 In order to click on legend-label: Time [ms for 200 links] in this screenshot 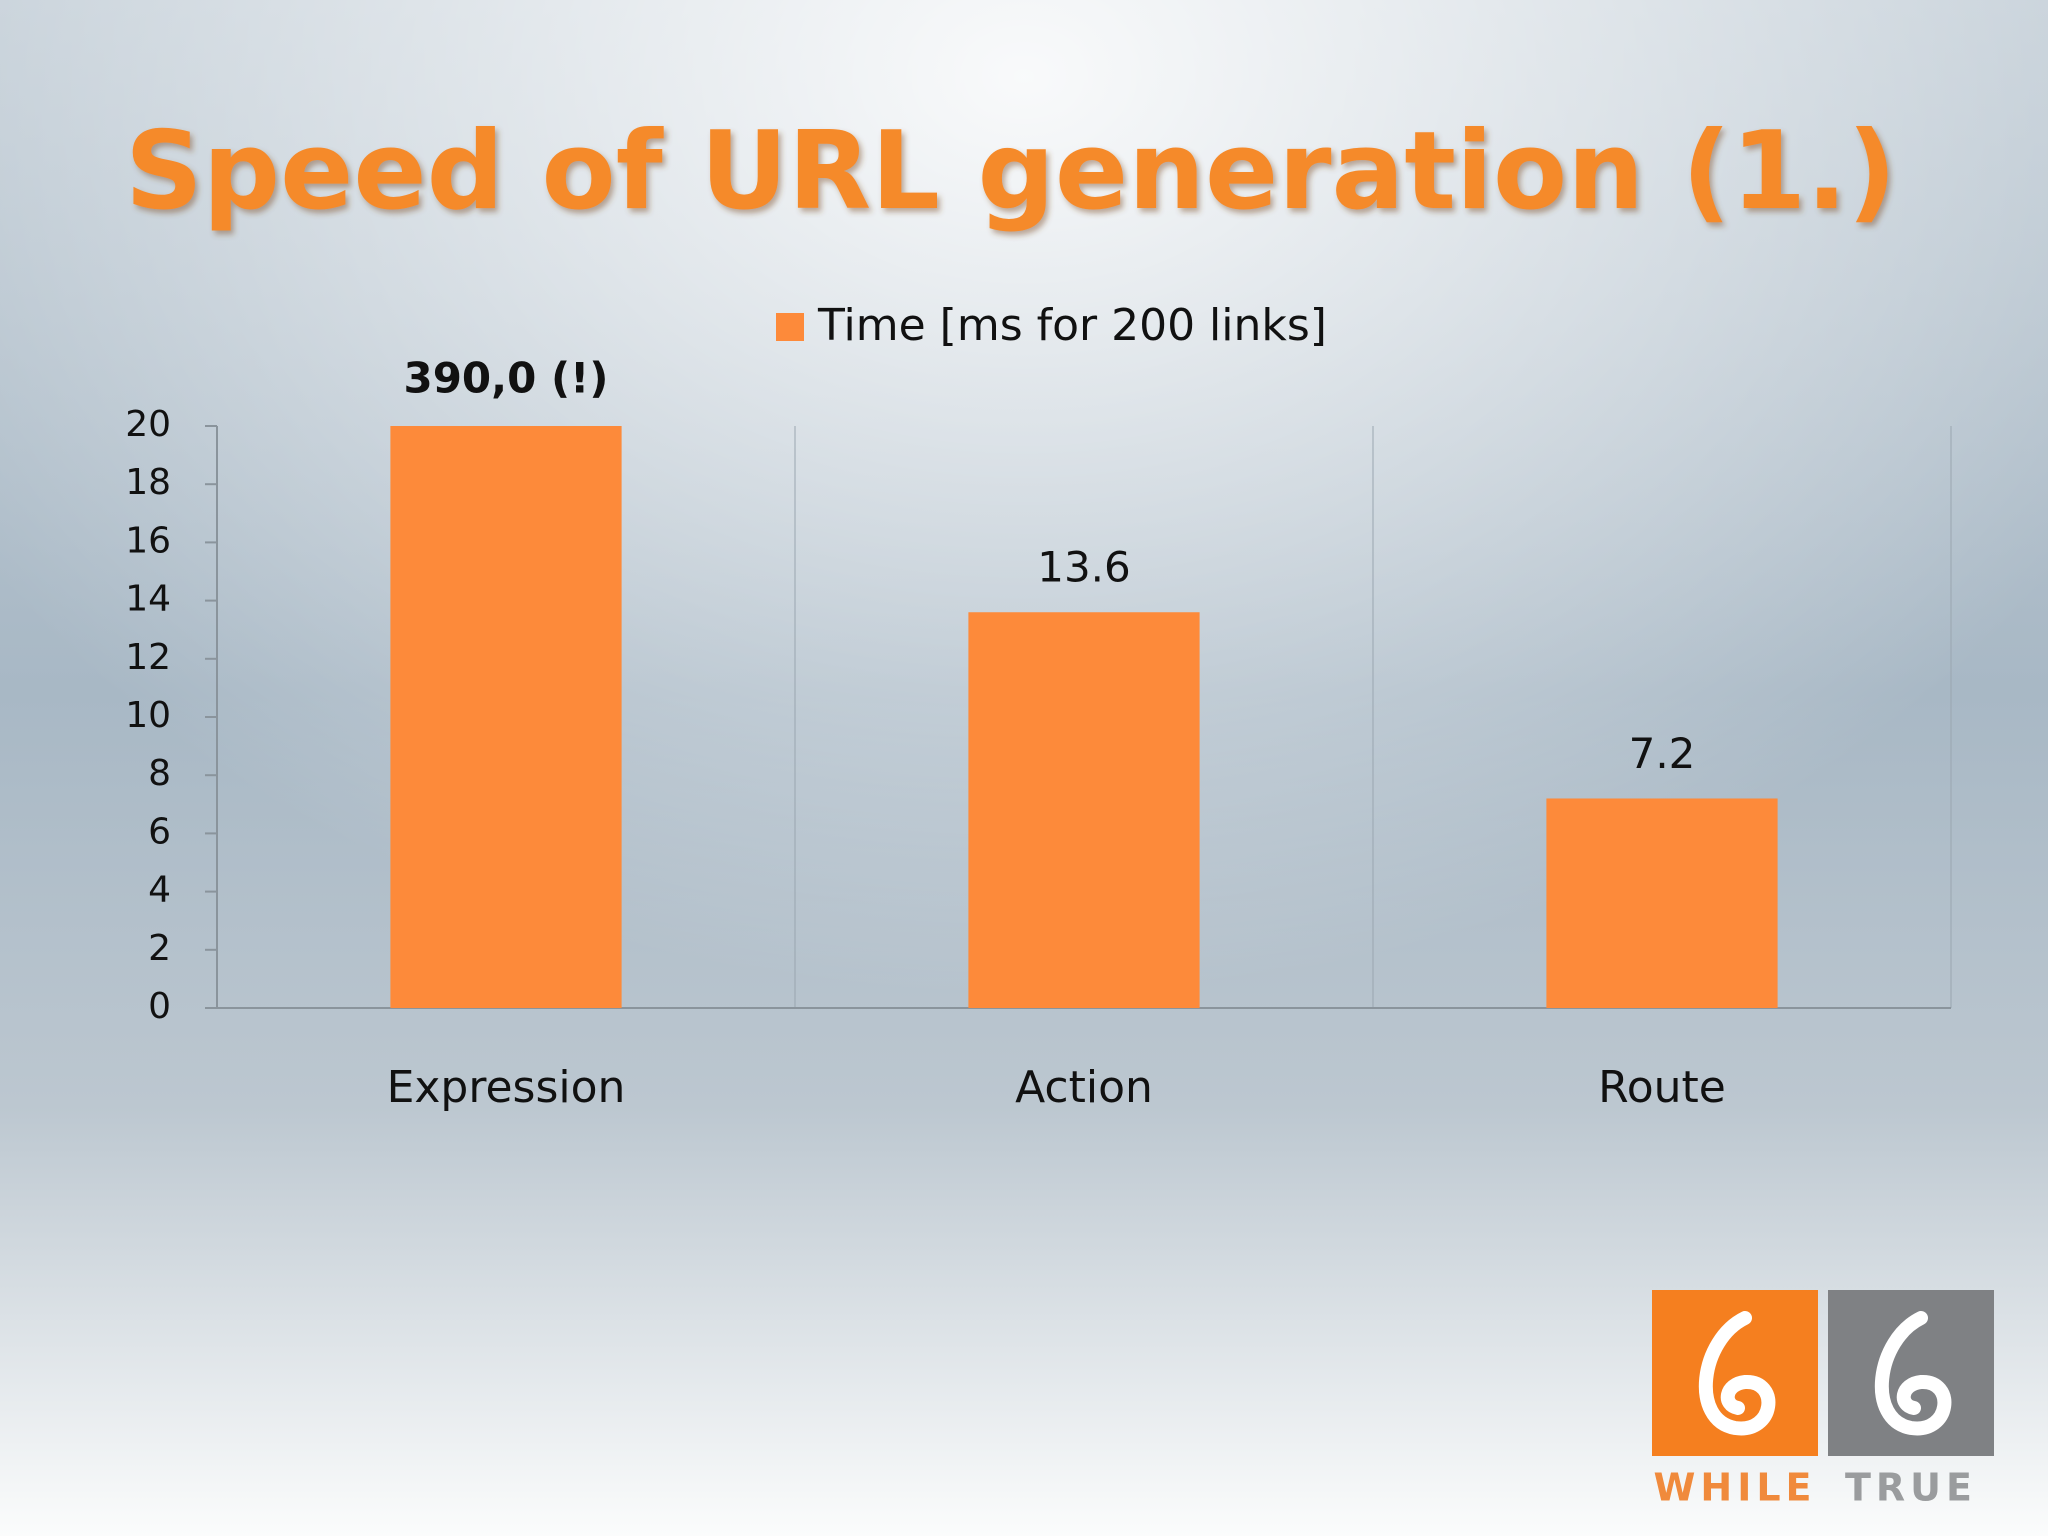, I will do `click(1072, 325)`.